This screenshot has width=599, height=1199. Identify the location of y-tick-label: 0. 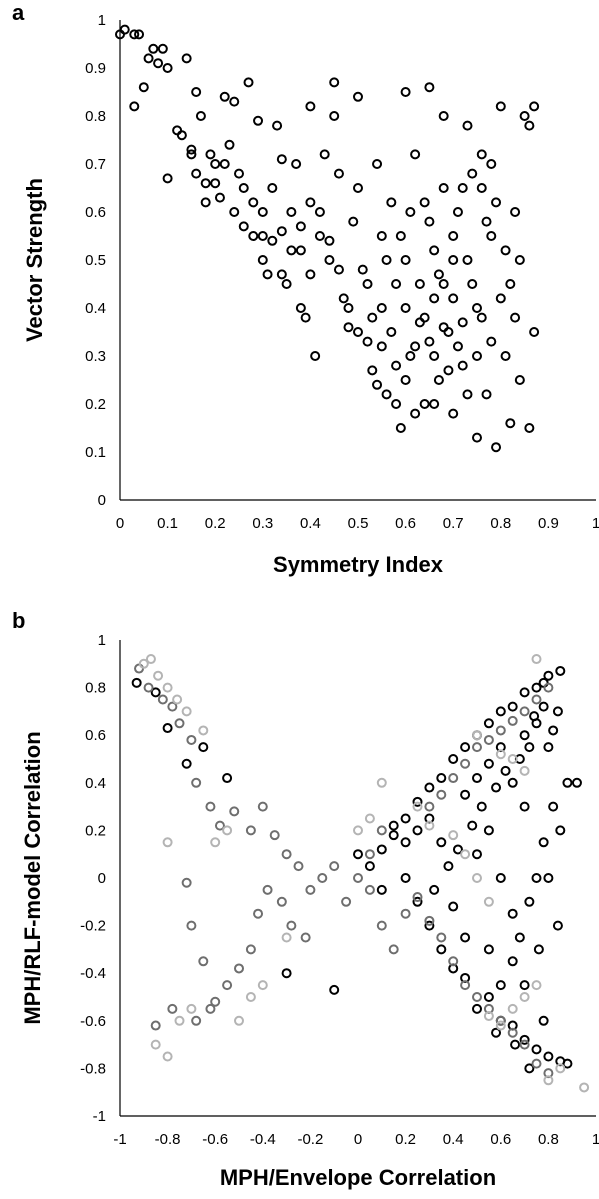
(102, 878).